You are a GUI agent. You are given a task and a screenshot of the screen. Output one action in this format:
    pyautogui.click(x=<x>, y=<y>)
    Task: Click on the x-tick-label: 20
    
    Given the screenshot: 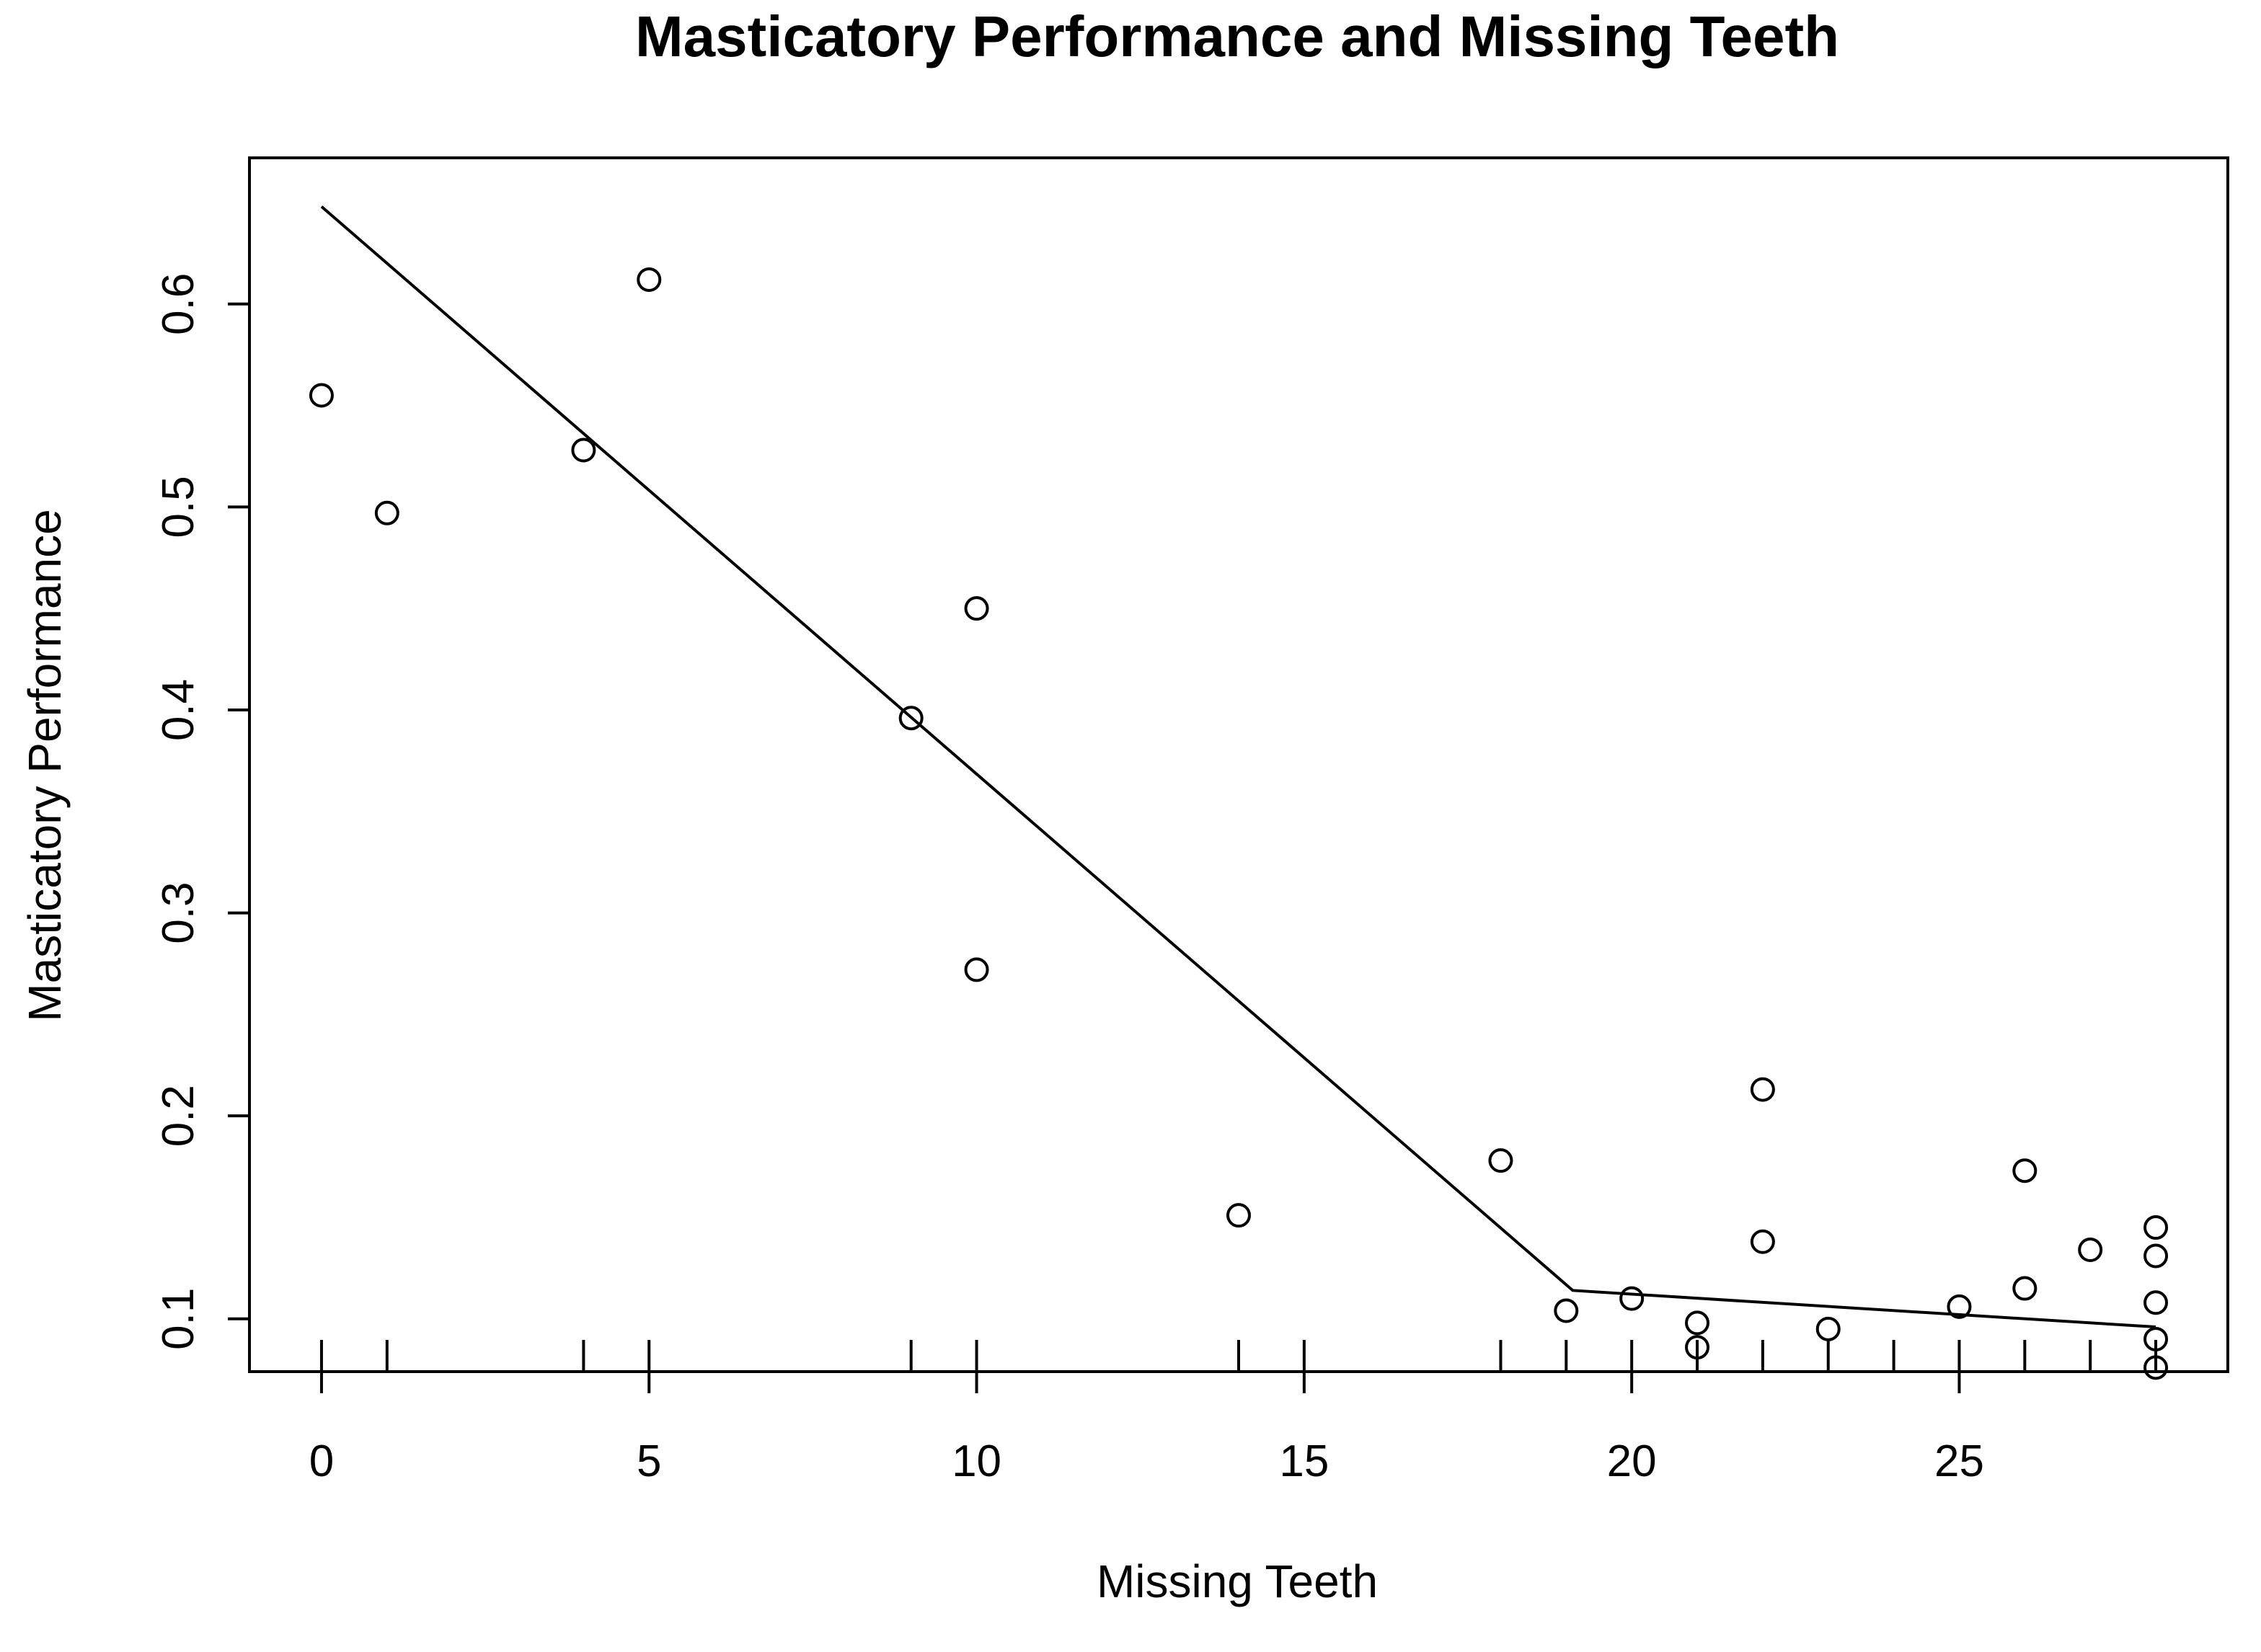 What is the action you would take?
    pyautogui.click(x=1632, y=1461)
    